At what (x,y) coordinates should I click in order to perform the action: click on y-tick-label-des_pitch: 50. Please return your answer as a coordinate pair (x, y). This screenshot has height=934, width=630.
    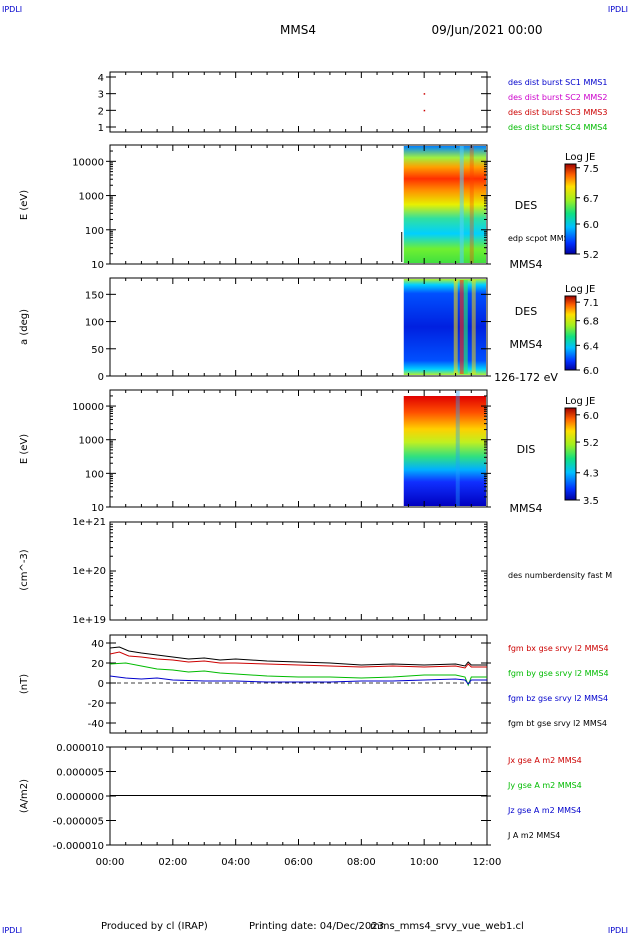
    Looking at the image, I should click on (97, 350).